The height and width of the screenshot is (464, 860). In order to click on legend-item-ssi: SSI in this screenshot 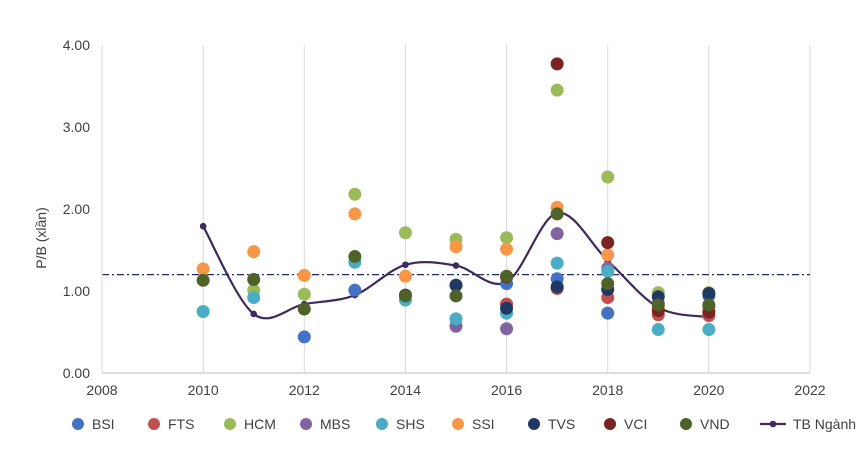, I will do `click(473, 424)`.